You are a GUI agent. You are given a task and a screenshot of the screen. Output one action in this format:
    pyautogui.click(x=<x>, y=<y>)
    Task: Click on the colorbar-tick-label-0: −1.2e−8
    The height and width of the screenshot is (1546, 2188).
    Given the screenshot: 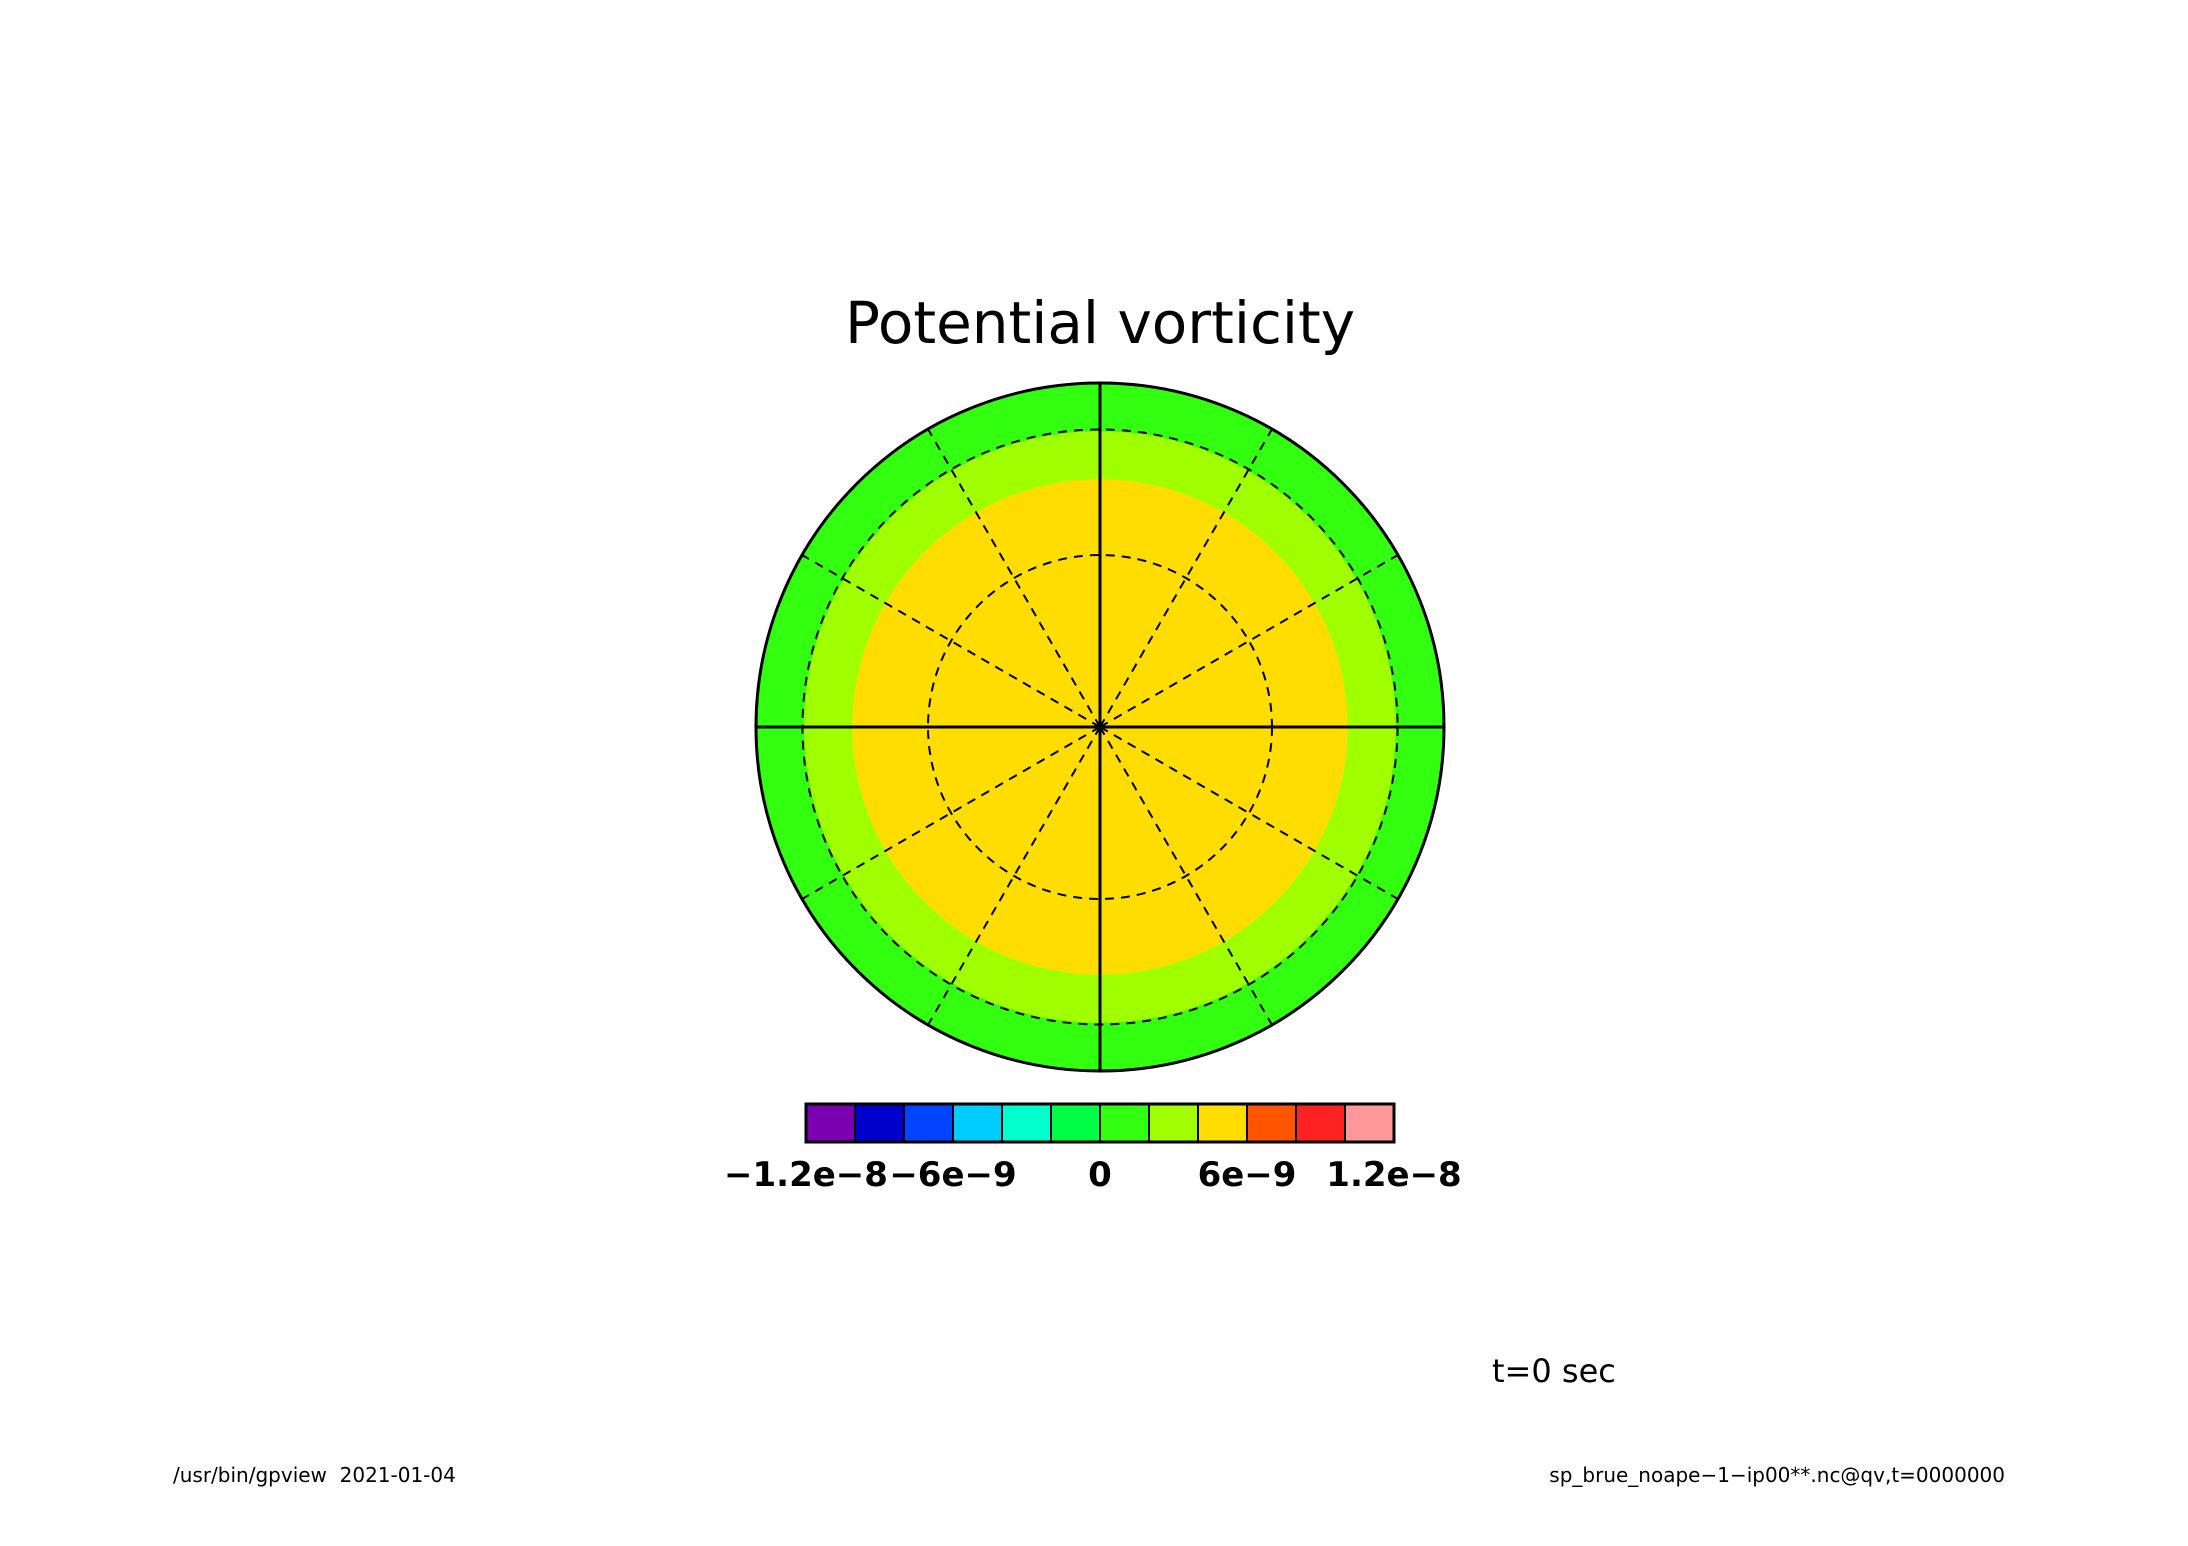 What is the action you would take?
    pyautogui.click(x=806, y=1175)
    